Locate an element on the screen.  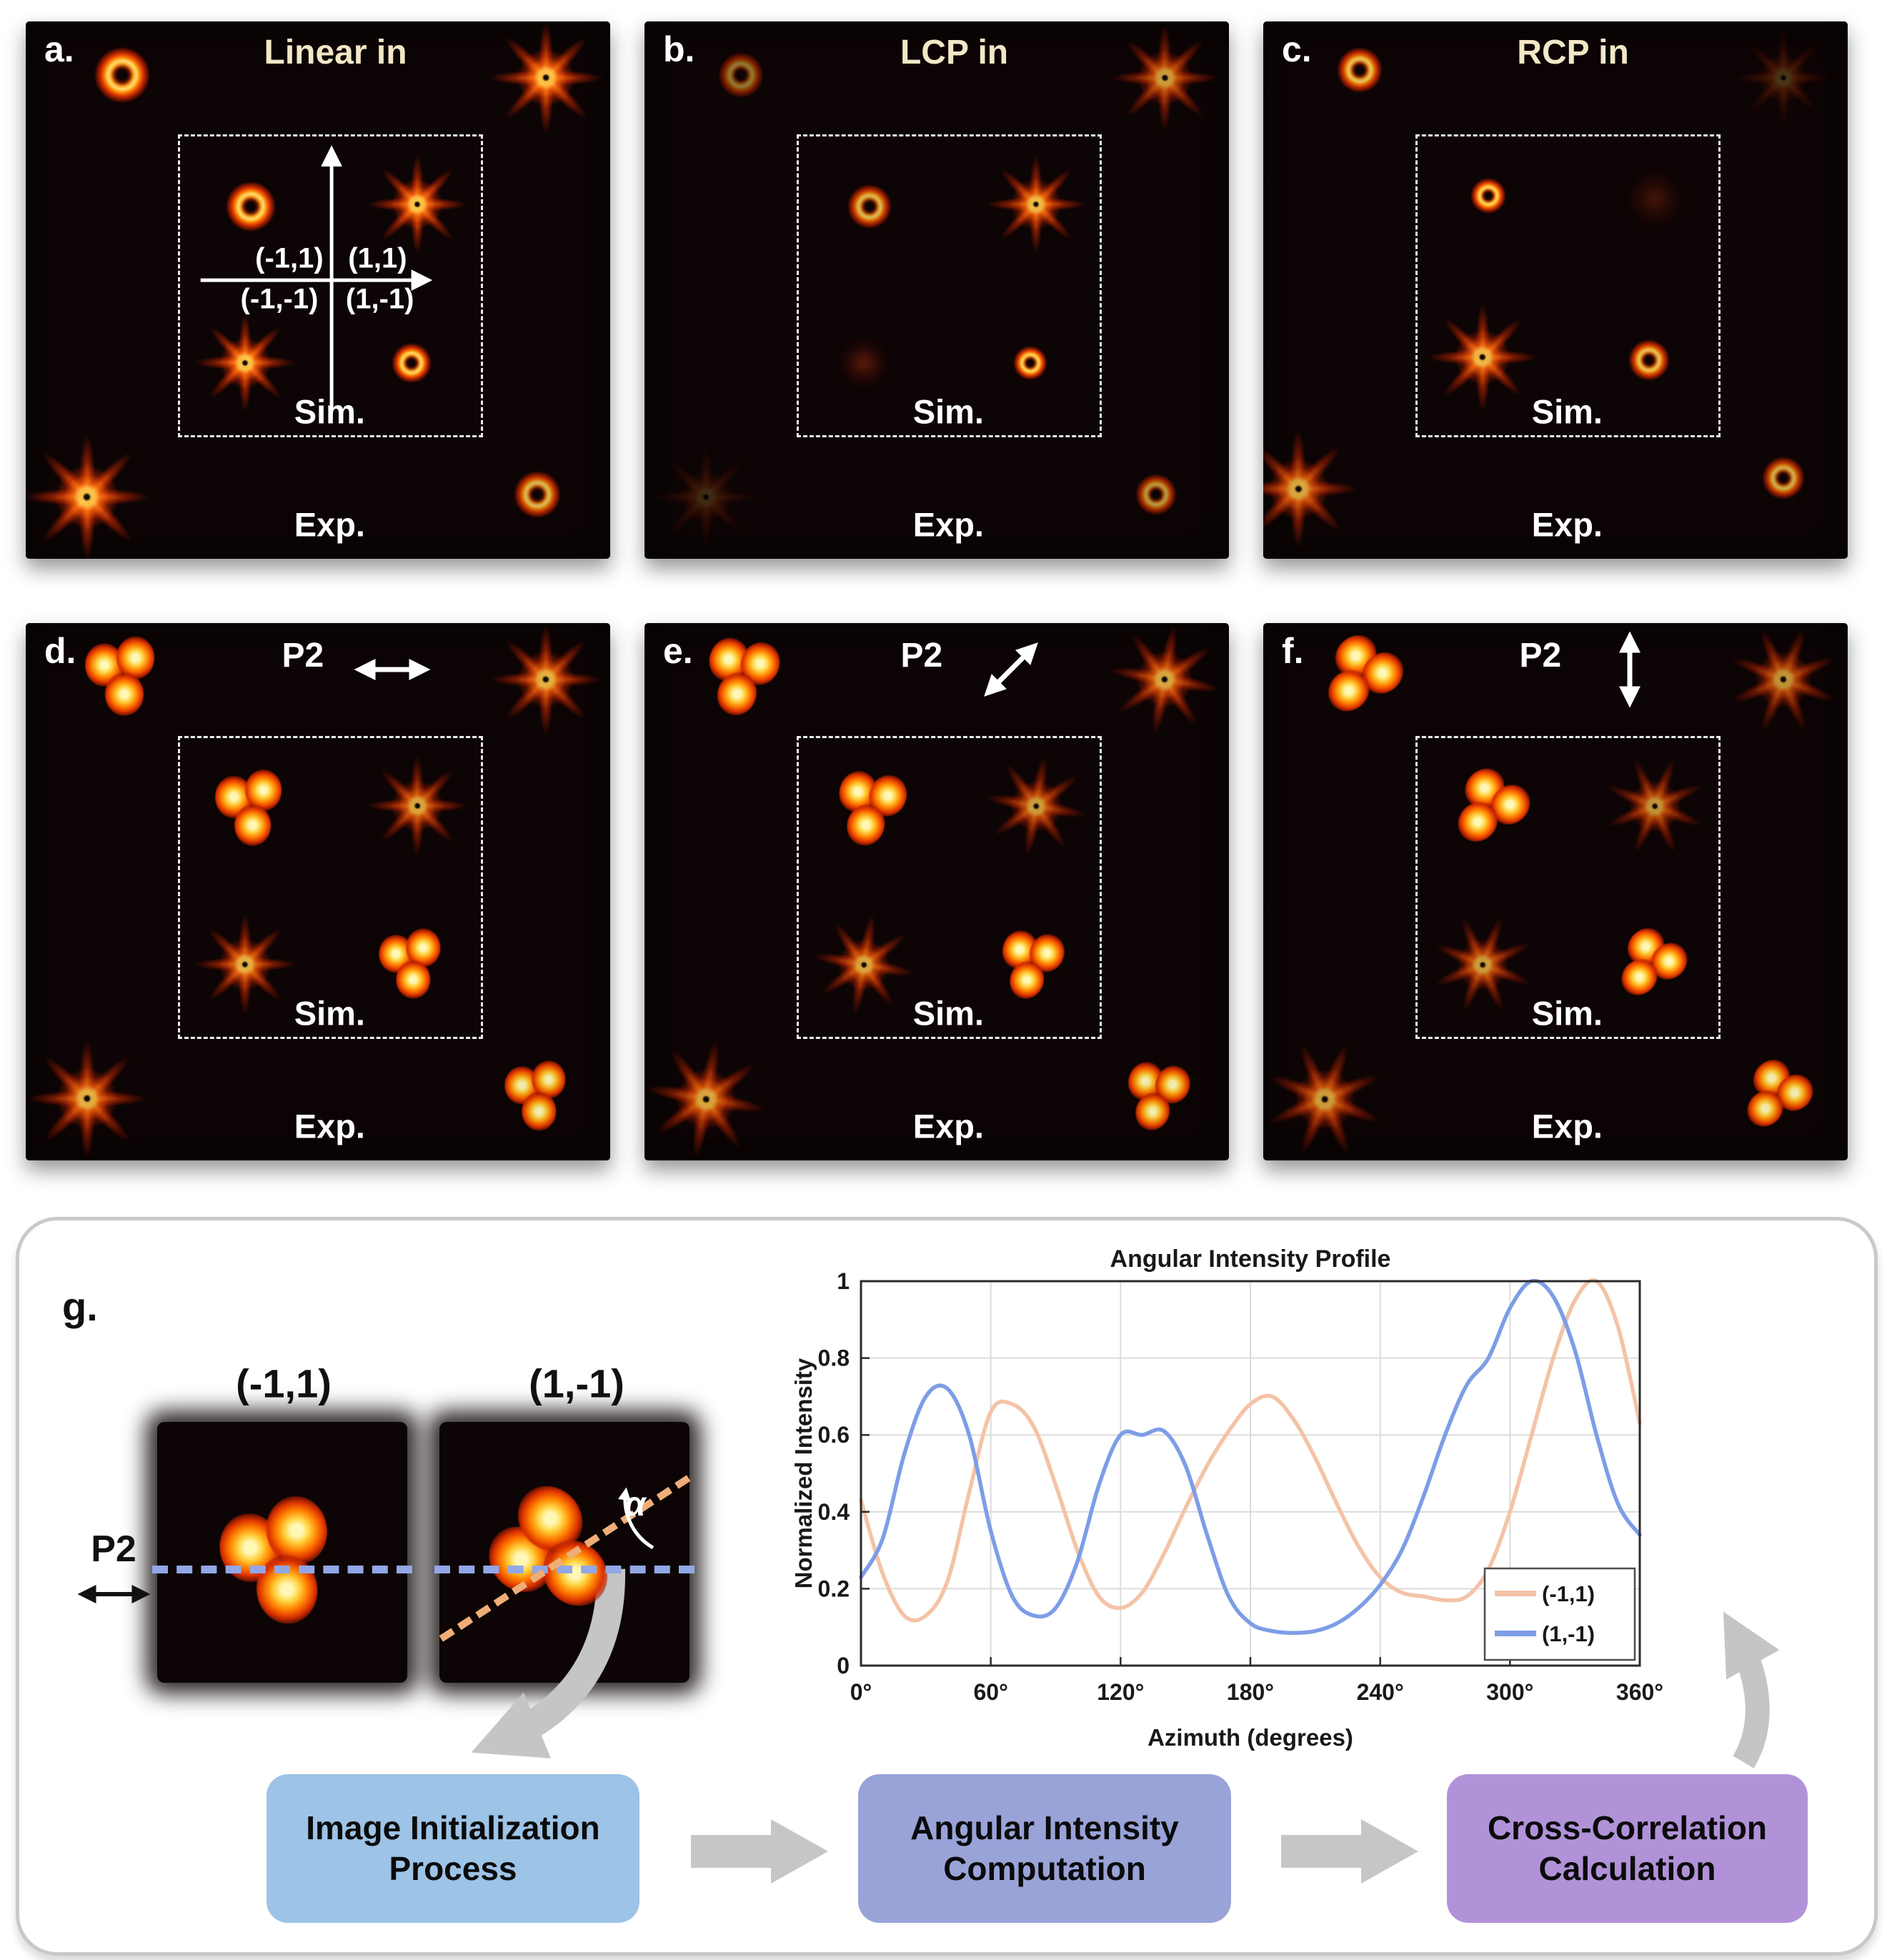
x-tick-label: 360° is located at coordinates (1639, 1692).